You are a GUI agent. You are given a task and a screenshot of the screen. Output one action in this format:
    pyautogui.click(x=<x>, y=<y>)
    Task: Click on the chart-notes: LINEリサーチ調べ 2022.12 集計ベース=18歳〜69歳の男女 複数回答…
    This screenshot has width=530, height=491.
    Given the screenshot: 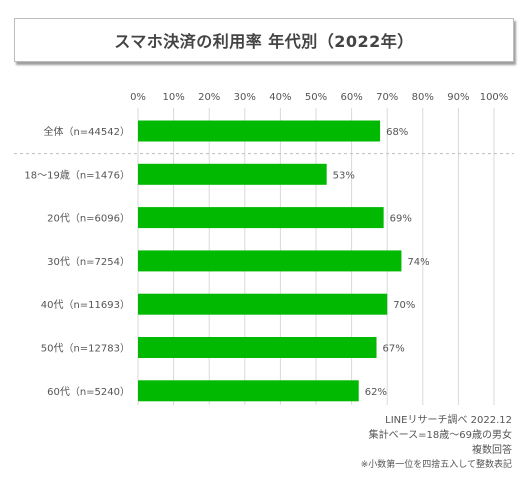 What is the action you would take?
    pyautogui.click(x=436, y=443)
    